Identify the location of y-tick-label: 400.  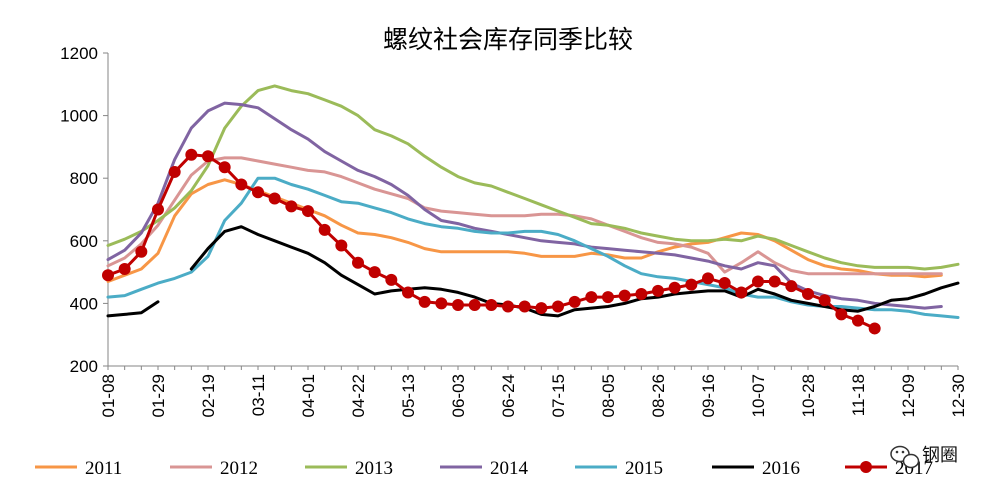
(84, 303).